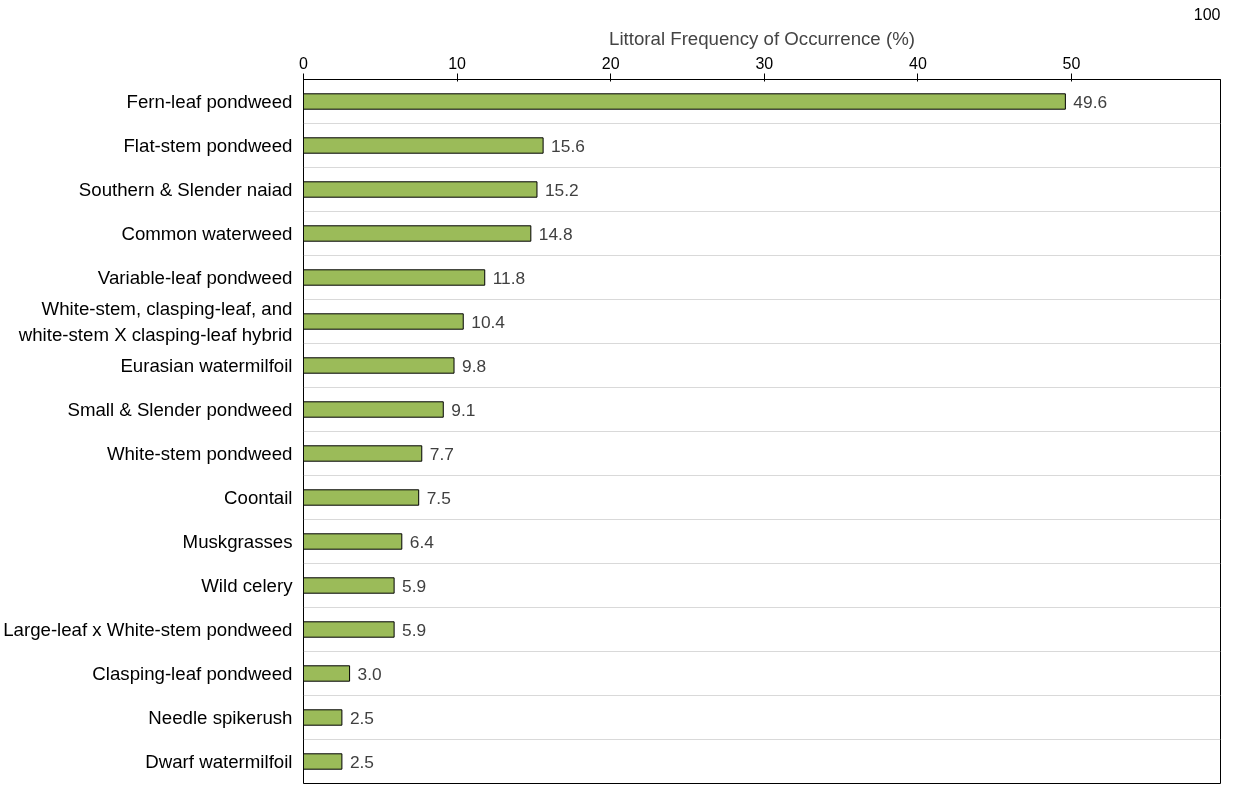 The width and height of the screenshot is (1249, 787). I want to click on data-label: 6.4, so click(422, 541).